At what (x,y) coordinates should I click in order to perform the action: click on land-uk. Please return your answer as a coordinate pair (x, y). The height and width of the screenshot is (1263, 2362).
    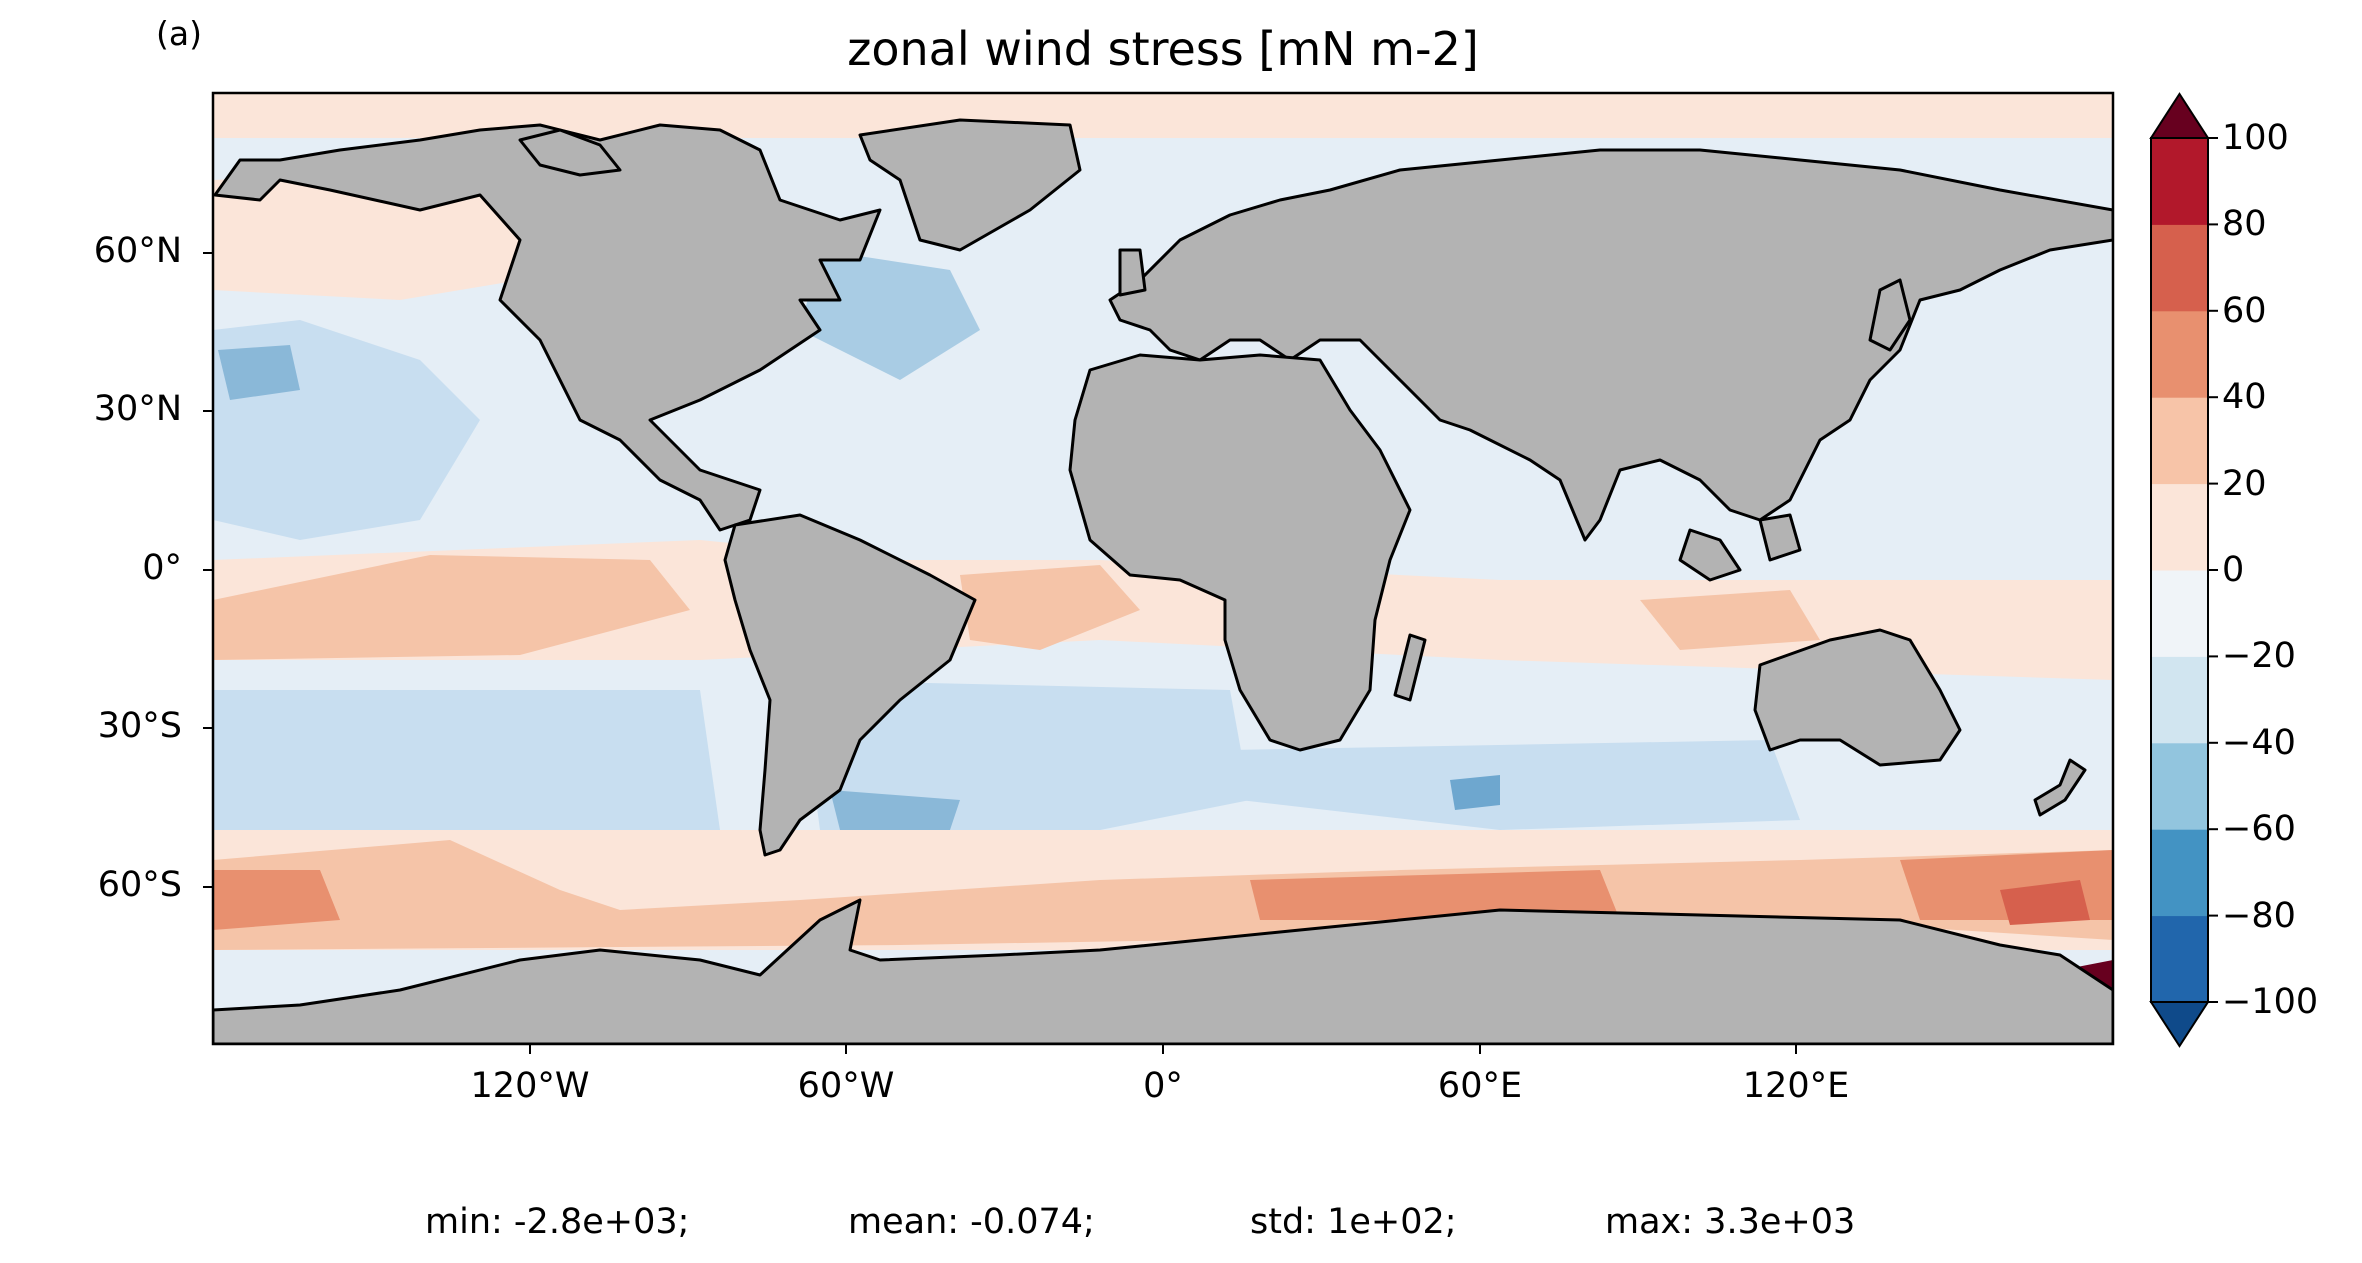
    Looking at the image, I should click on (1132, 272).